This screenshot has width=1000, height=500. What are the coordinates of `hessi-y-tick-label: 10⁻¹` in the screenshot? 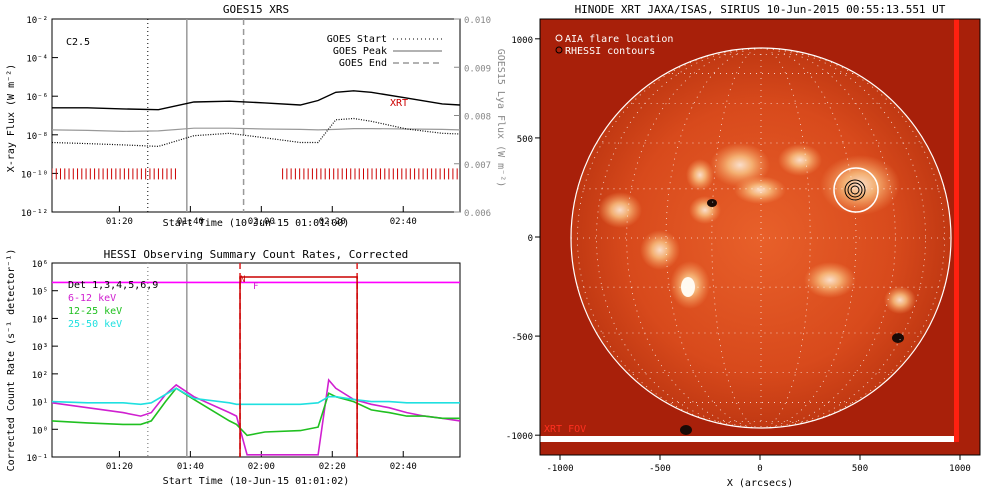 It's located at (37, 459).